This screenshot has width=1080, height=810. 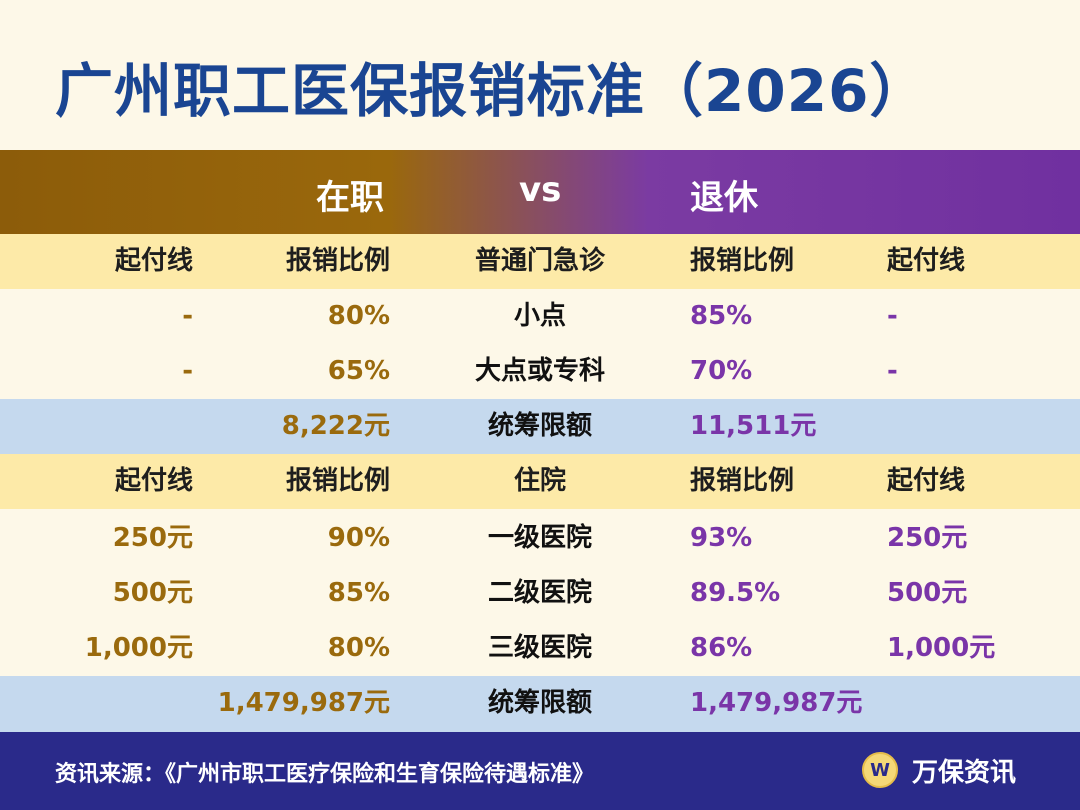 I want to click on category-label: 小点, so click(x=540, y=316).